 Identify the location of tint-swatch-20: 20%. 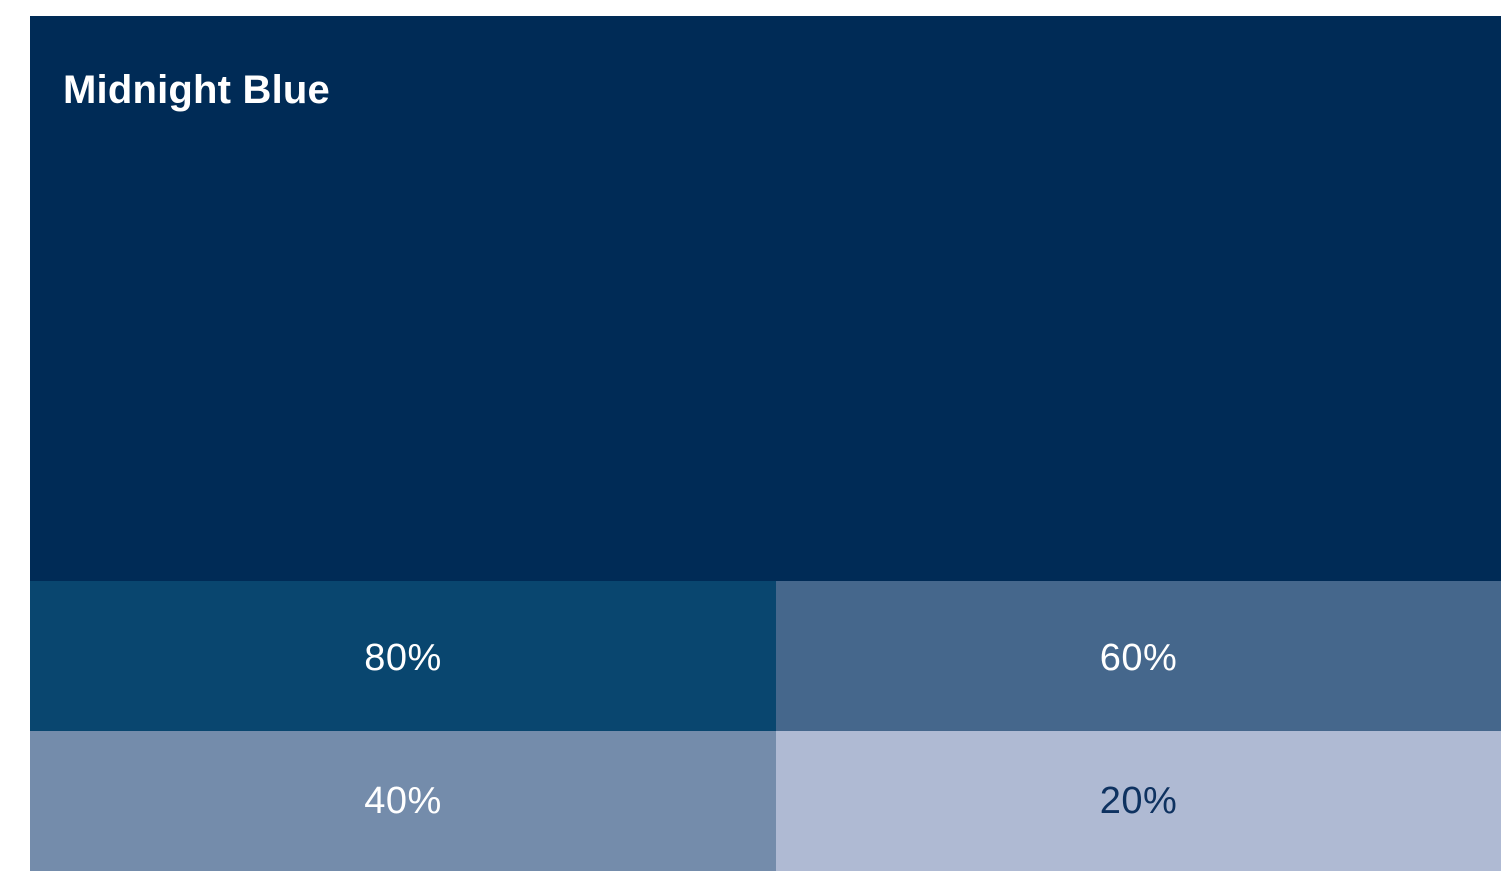
(1138, 801).